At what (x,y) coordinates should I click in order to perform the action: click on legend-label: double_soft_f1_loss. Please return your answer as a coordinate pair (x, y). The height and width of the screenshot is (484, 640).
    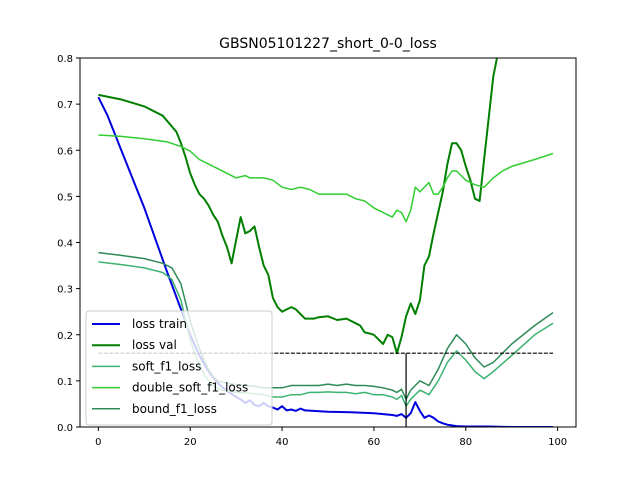
    Looking at the image, I should click on (190, 388).